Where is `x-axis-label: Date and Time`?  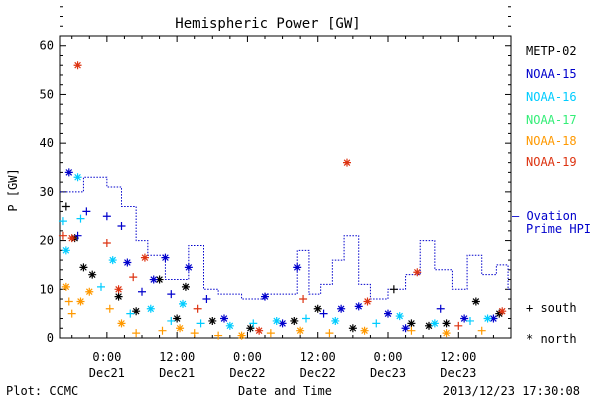
x-axis-label: Date and Time is located at coordinates (285, 391).